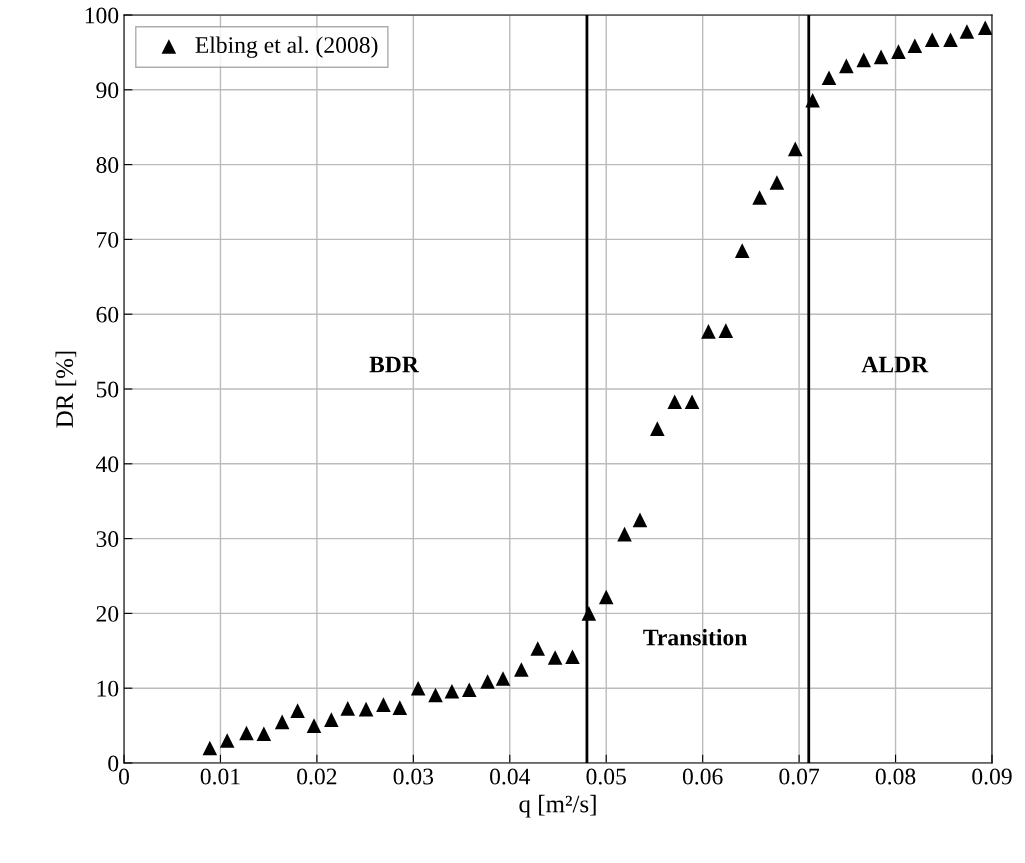 Image resolution: width=1025 pixels, height=863 pixels. Describe the element at coordinates (557, 806) in the screenshot. I see `x-axis-title: q [m²/s]` at that location.